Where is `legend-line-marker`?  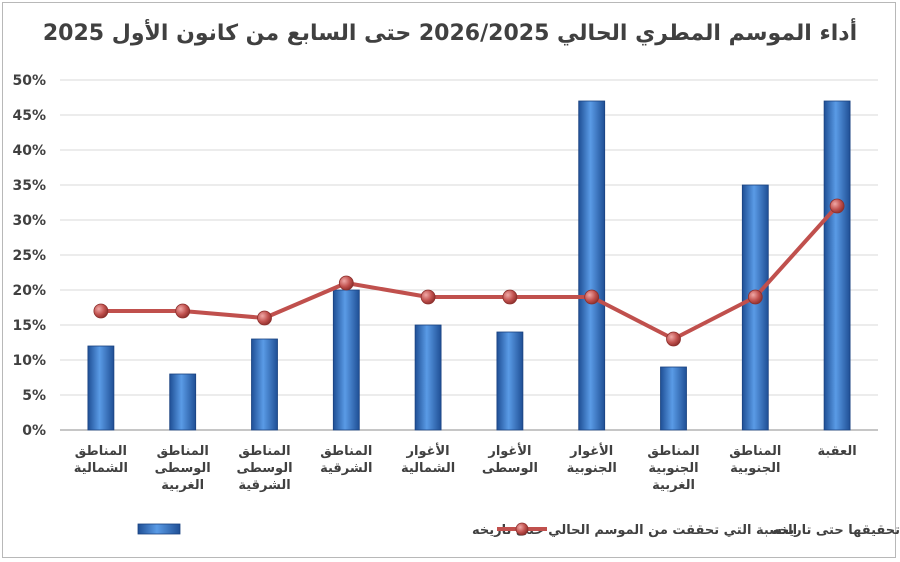
legend-line-marker is located at coordinates (522, 529).